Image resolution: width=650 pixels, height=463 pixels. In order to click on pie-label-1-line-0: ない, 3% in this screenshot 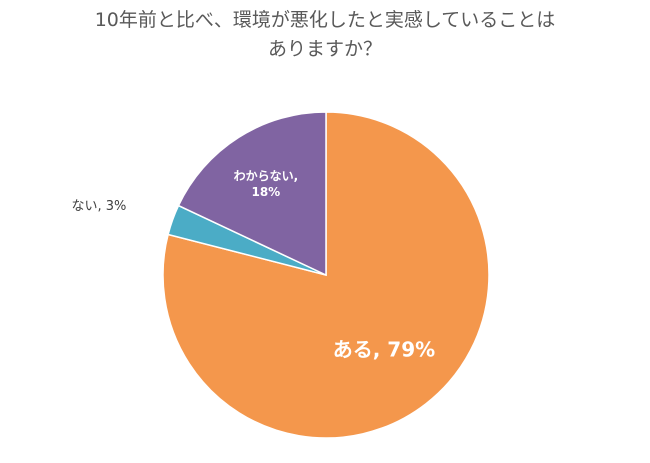, I will do `click(98, 206)`.